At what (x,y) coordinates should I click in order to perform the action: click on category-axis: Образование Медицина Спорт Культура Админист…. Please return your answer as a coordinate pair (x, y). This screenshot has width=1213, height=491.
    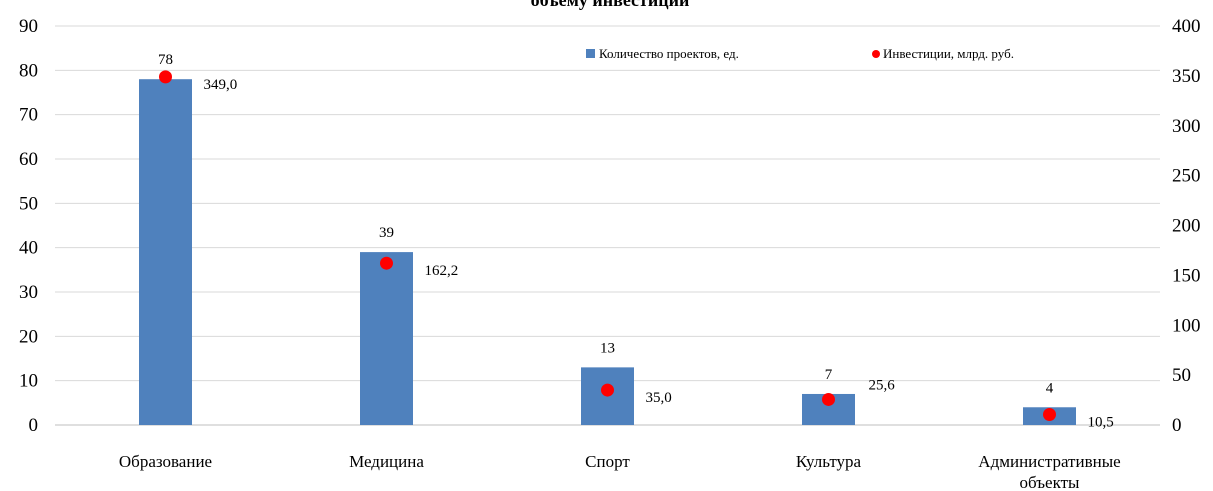
    Looking at the image, I should click on (620, 471).